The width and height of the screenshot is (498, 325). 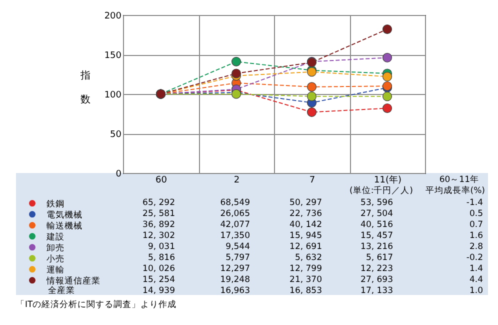 I want to click on text: 1.4, so click(x=476, y=269).